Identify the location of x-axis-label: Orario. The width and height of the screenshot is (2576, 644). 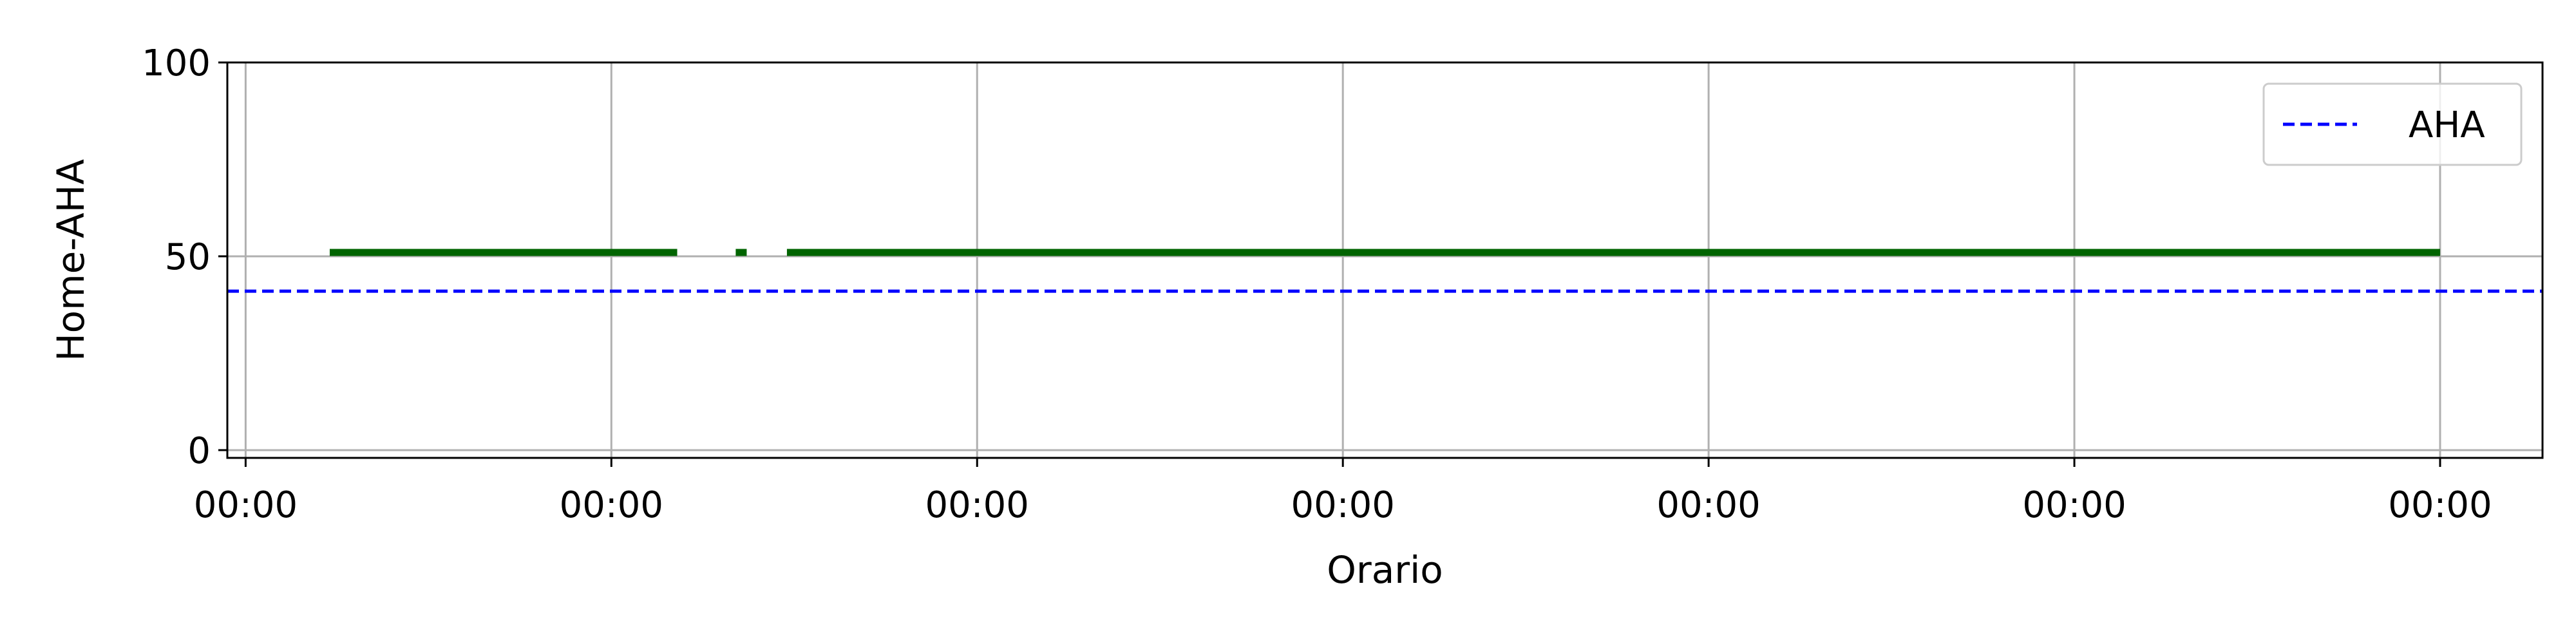
(1385, 570).